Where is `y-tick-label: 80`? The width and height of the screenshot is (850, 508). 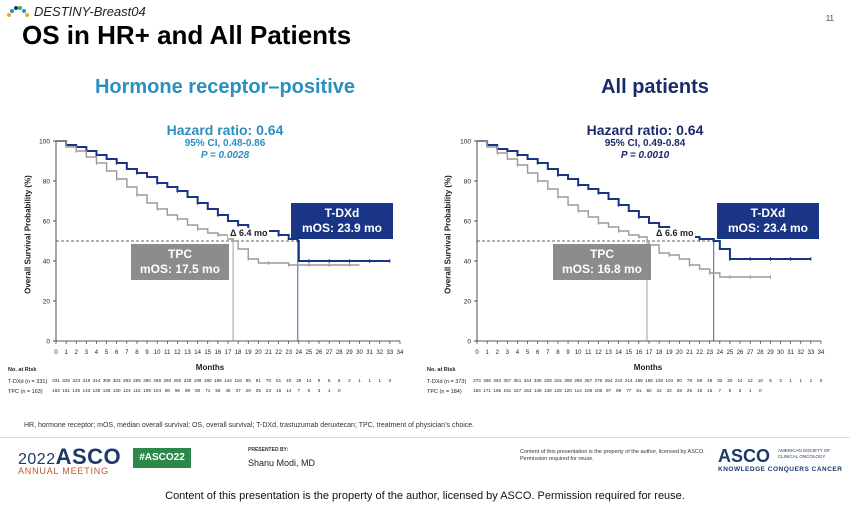
y-tick-label: 80 is located at coordinates (47, 182).